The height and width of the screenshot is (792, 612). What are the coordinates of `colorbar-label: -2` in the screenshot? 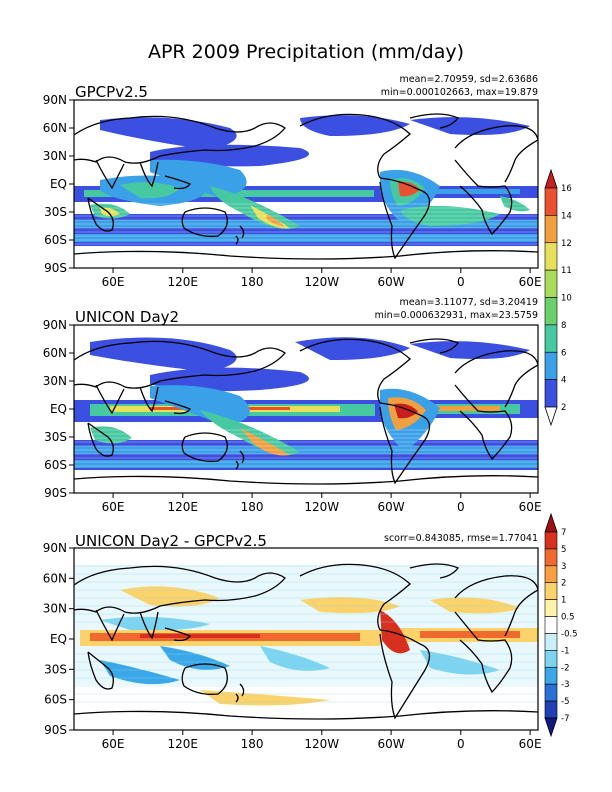 It's located at (565, 668).